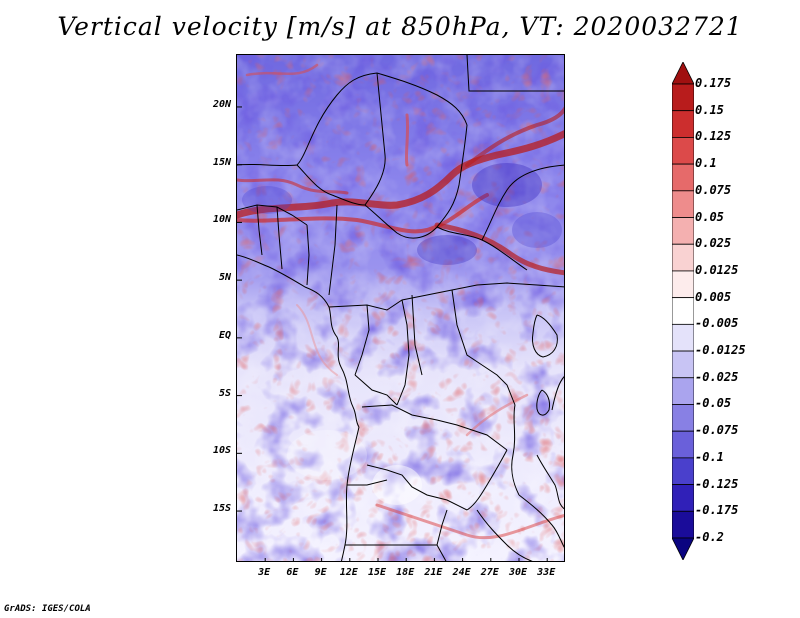 This screenshot has height=618, width=800. What do you see at coordinates (709, 456) in the screenshot?
I see `colorbar-level-label: -0.1` at bounding box center [709, 456].